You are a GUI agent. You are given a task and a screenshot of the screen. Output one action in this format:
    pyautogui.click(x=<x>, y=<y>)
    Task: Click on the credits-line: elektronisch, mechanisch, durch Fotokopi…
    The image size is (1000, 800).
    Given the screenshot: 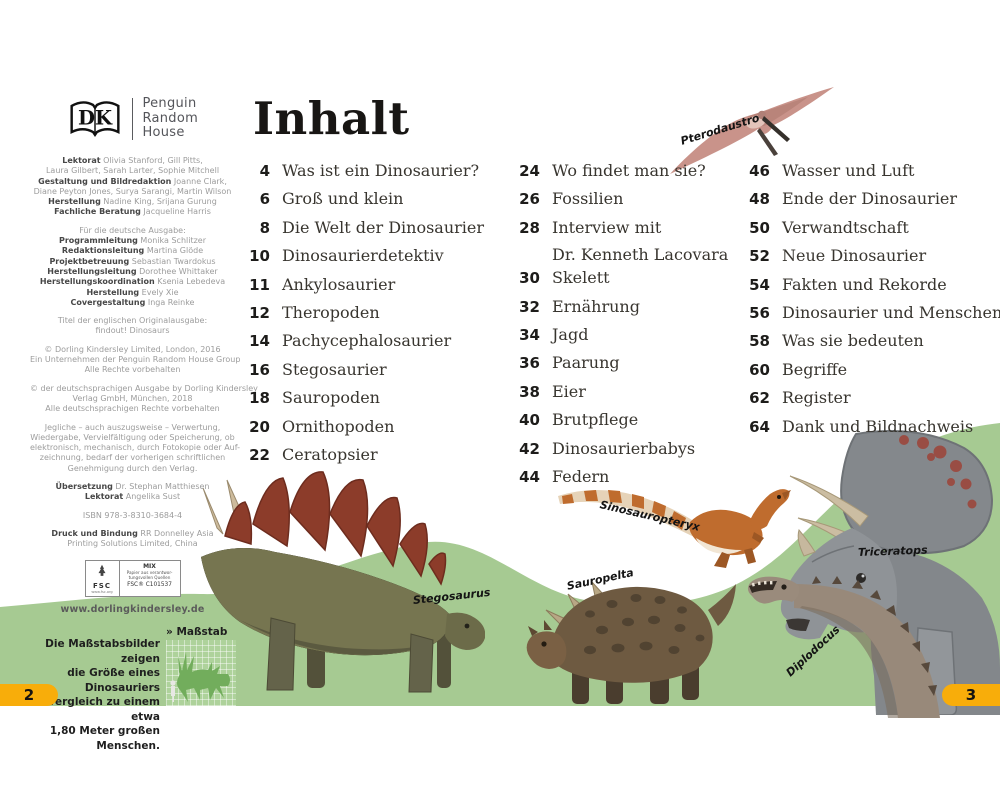 What is the action you would take?
    pyautogui.click(x=135, y=448)
    